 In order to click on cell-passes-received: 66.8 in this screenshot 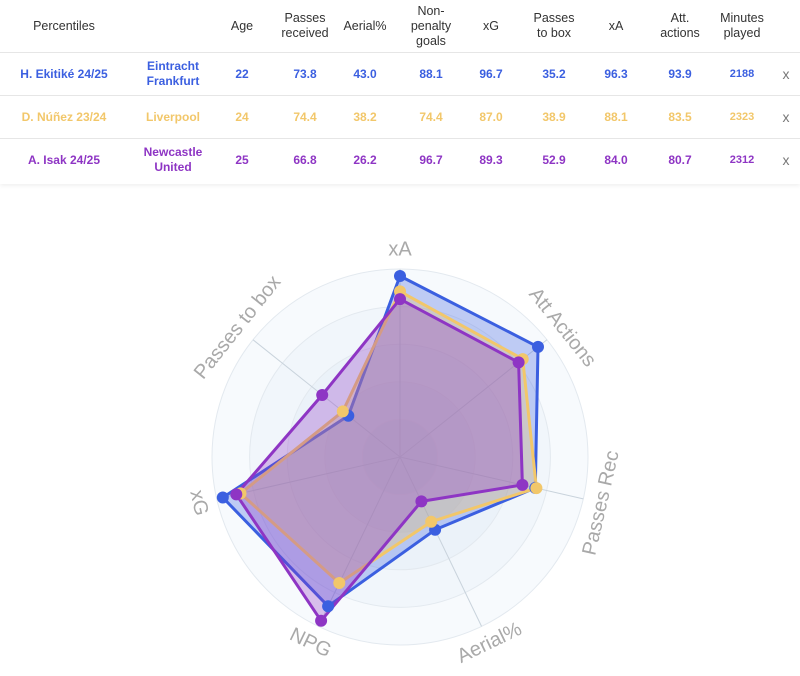, I will do `click(305, 159)`.